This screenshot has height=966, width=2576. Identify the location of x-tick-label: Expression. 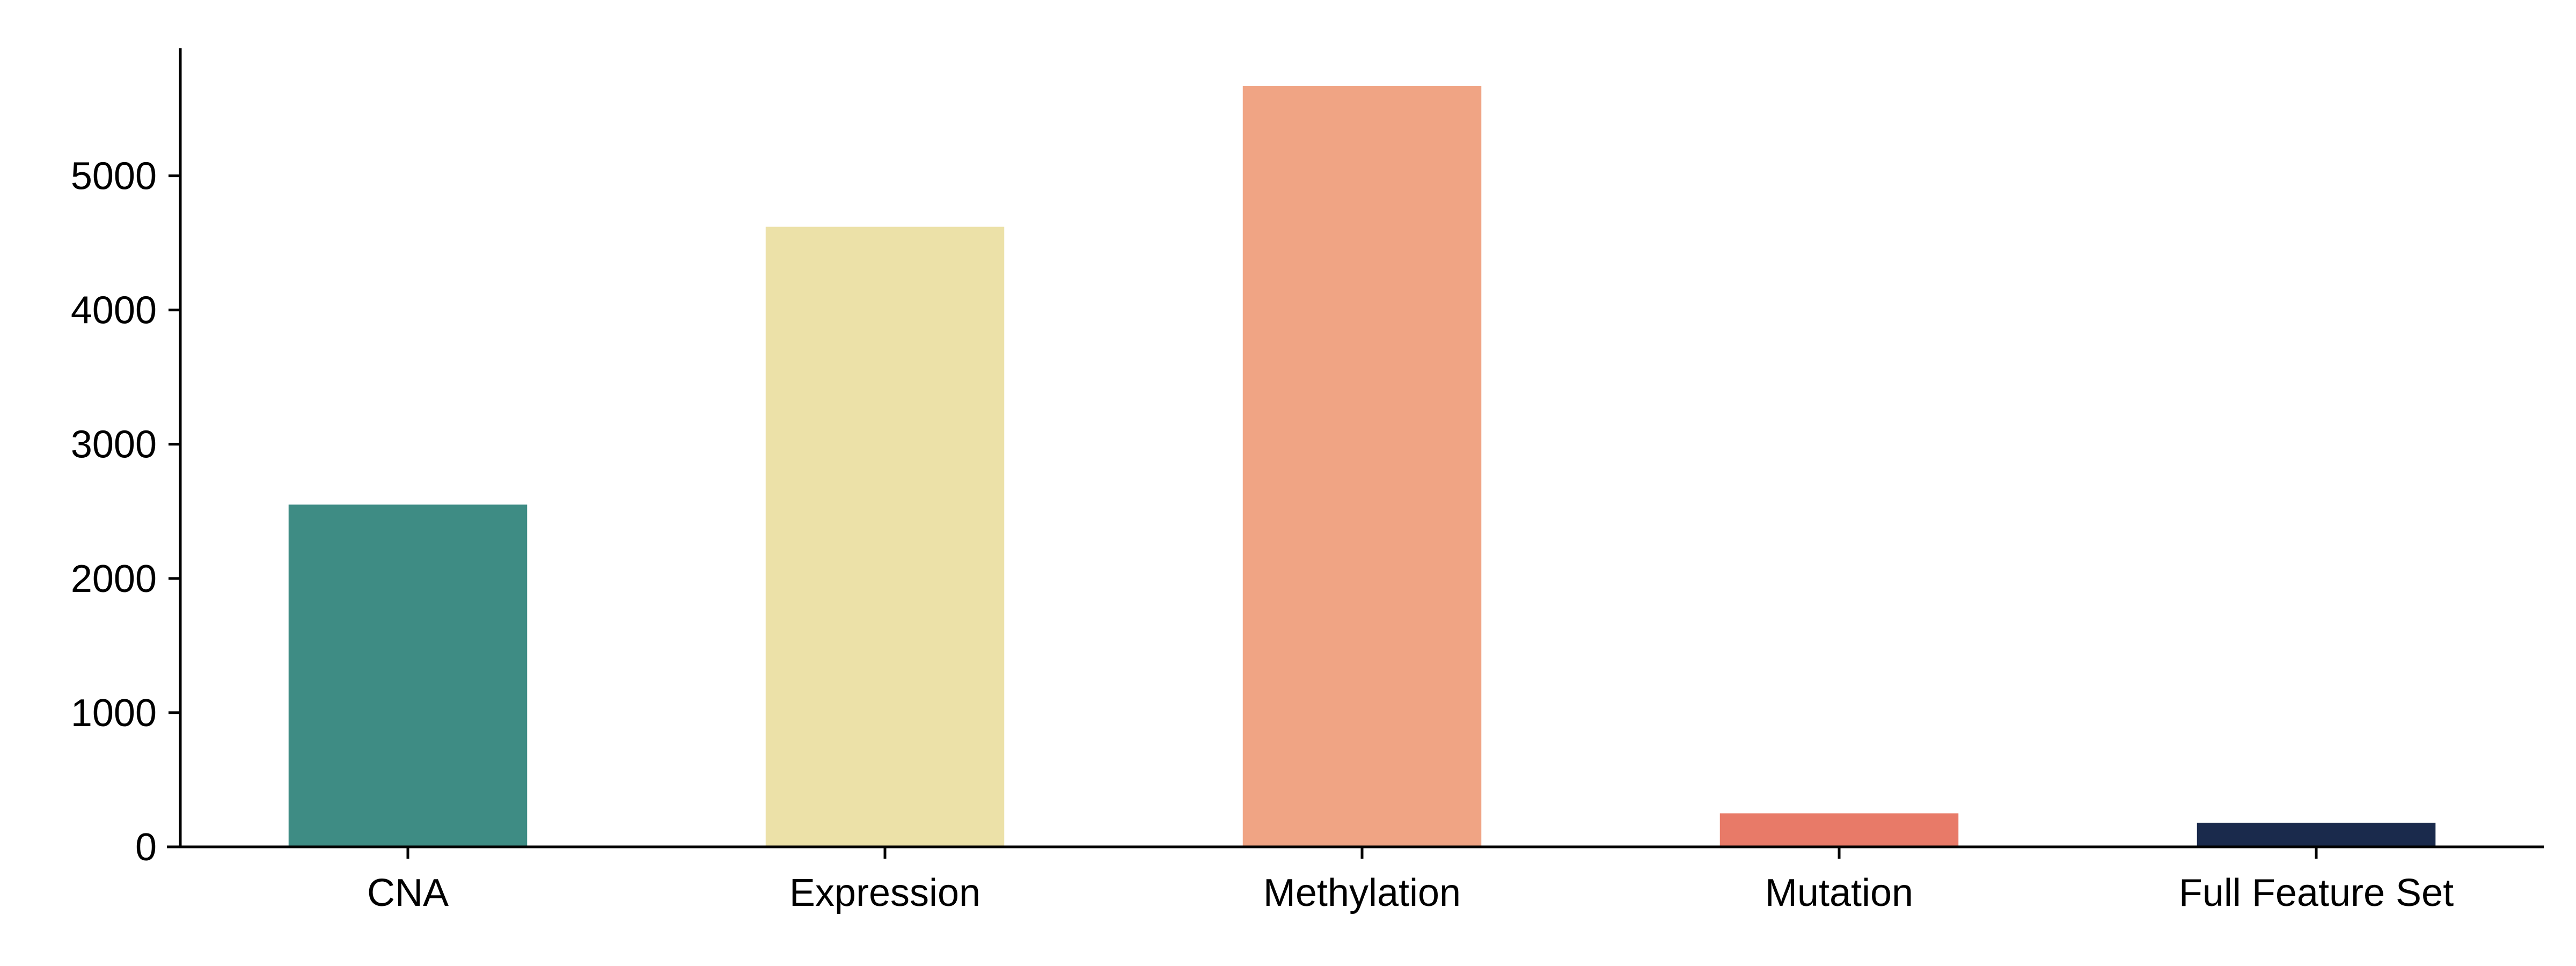
(884, 893).